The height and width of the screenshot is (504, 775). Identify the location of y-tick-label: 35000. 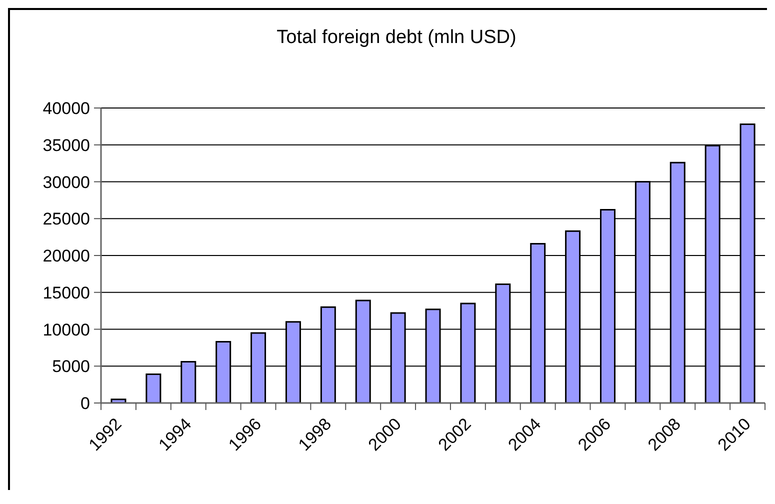
(66, 145).